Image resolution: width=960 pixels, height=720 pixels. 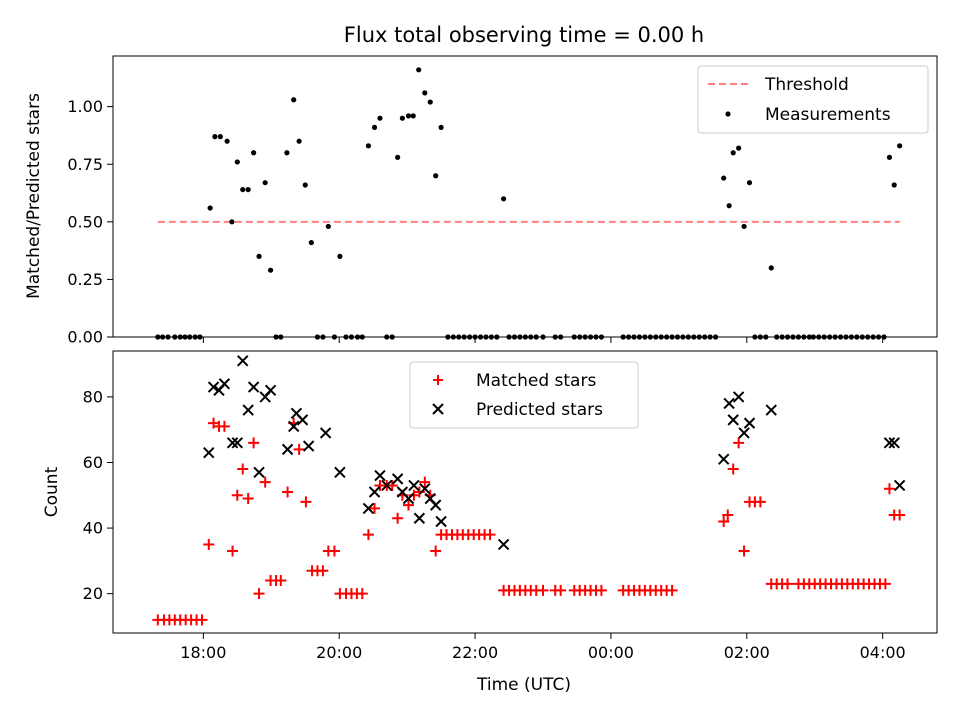 I want to click on top-legend: Threshold Measurements, so click(x=813, y=99).